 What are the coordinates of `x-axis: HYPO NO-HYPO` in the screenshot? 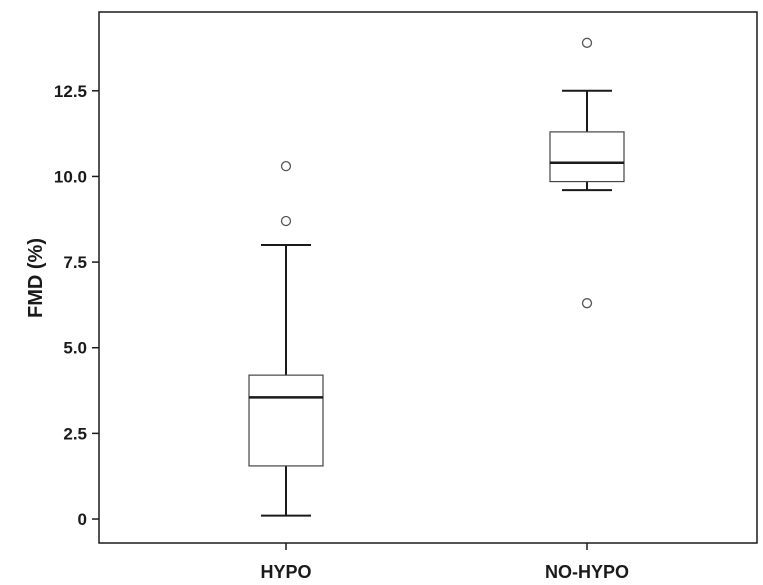 It's located at (444, 562).